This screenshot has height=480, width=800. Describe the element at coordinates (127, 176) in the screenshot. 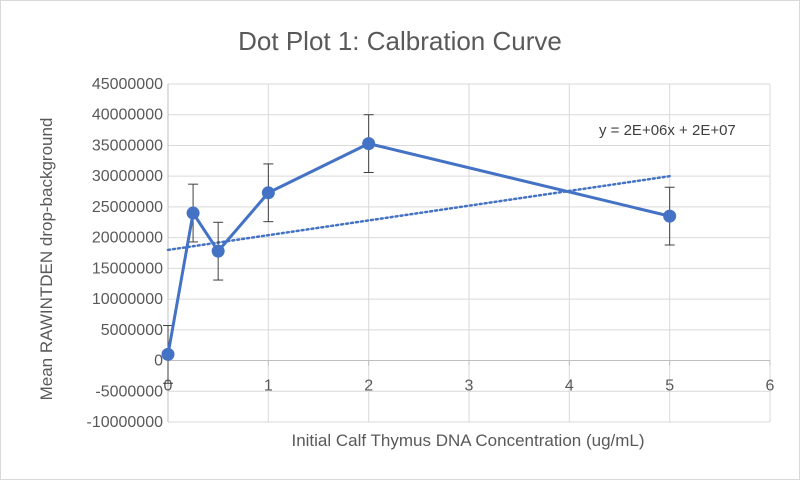

I see `y-tick-label: 30000000` at that location.